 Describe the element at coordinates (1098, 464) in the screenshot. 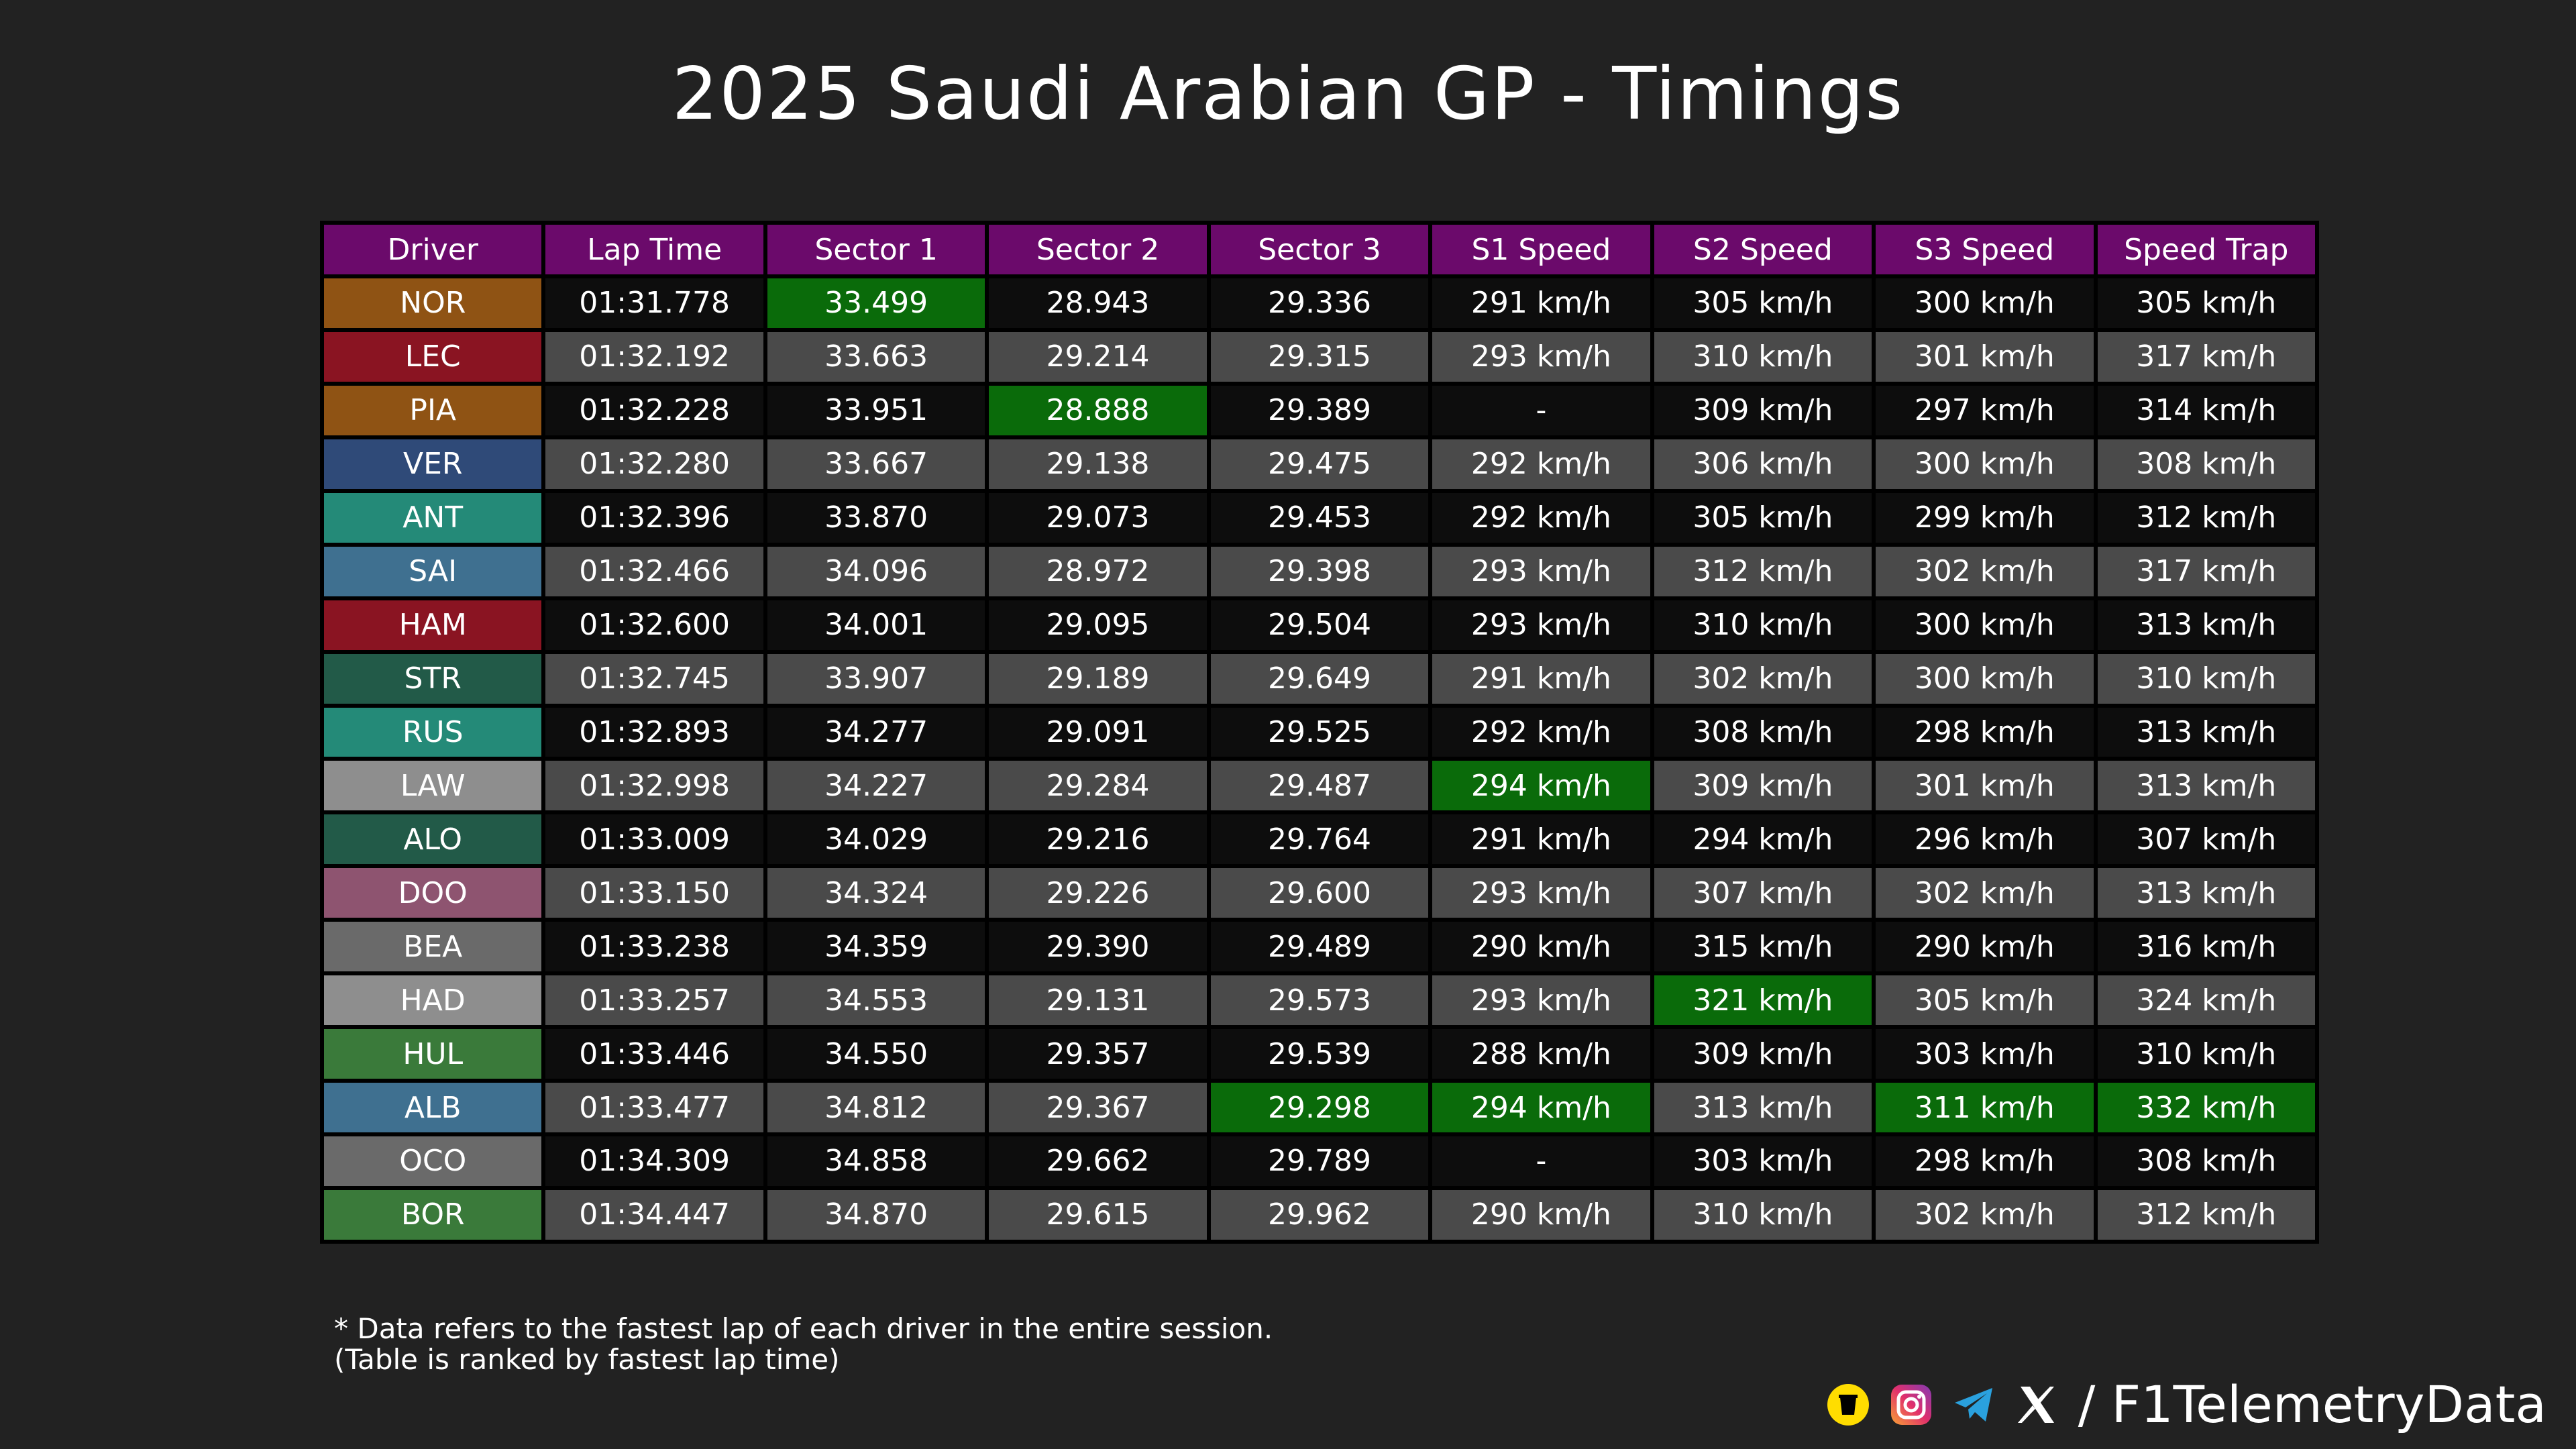

I see `table-cell: 29.138` at that location.